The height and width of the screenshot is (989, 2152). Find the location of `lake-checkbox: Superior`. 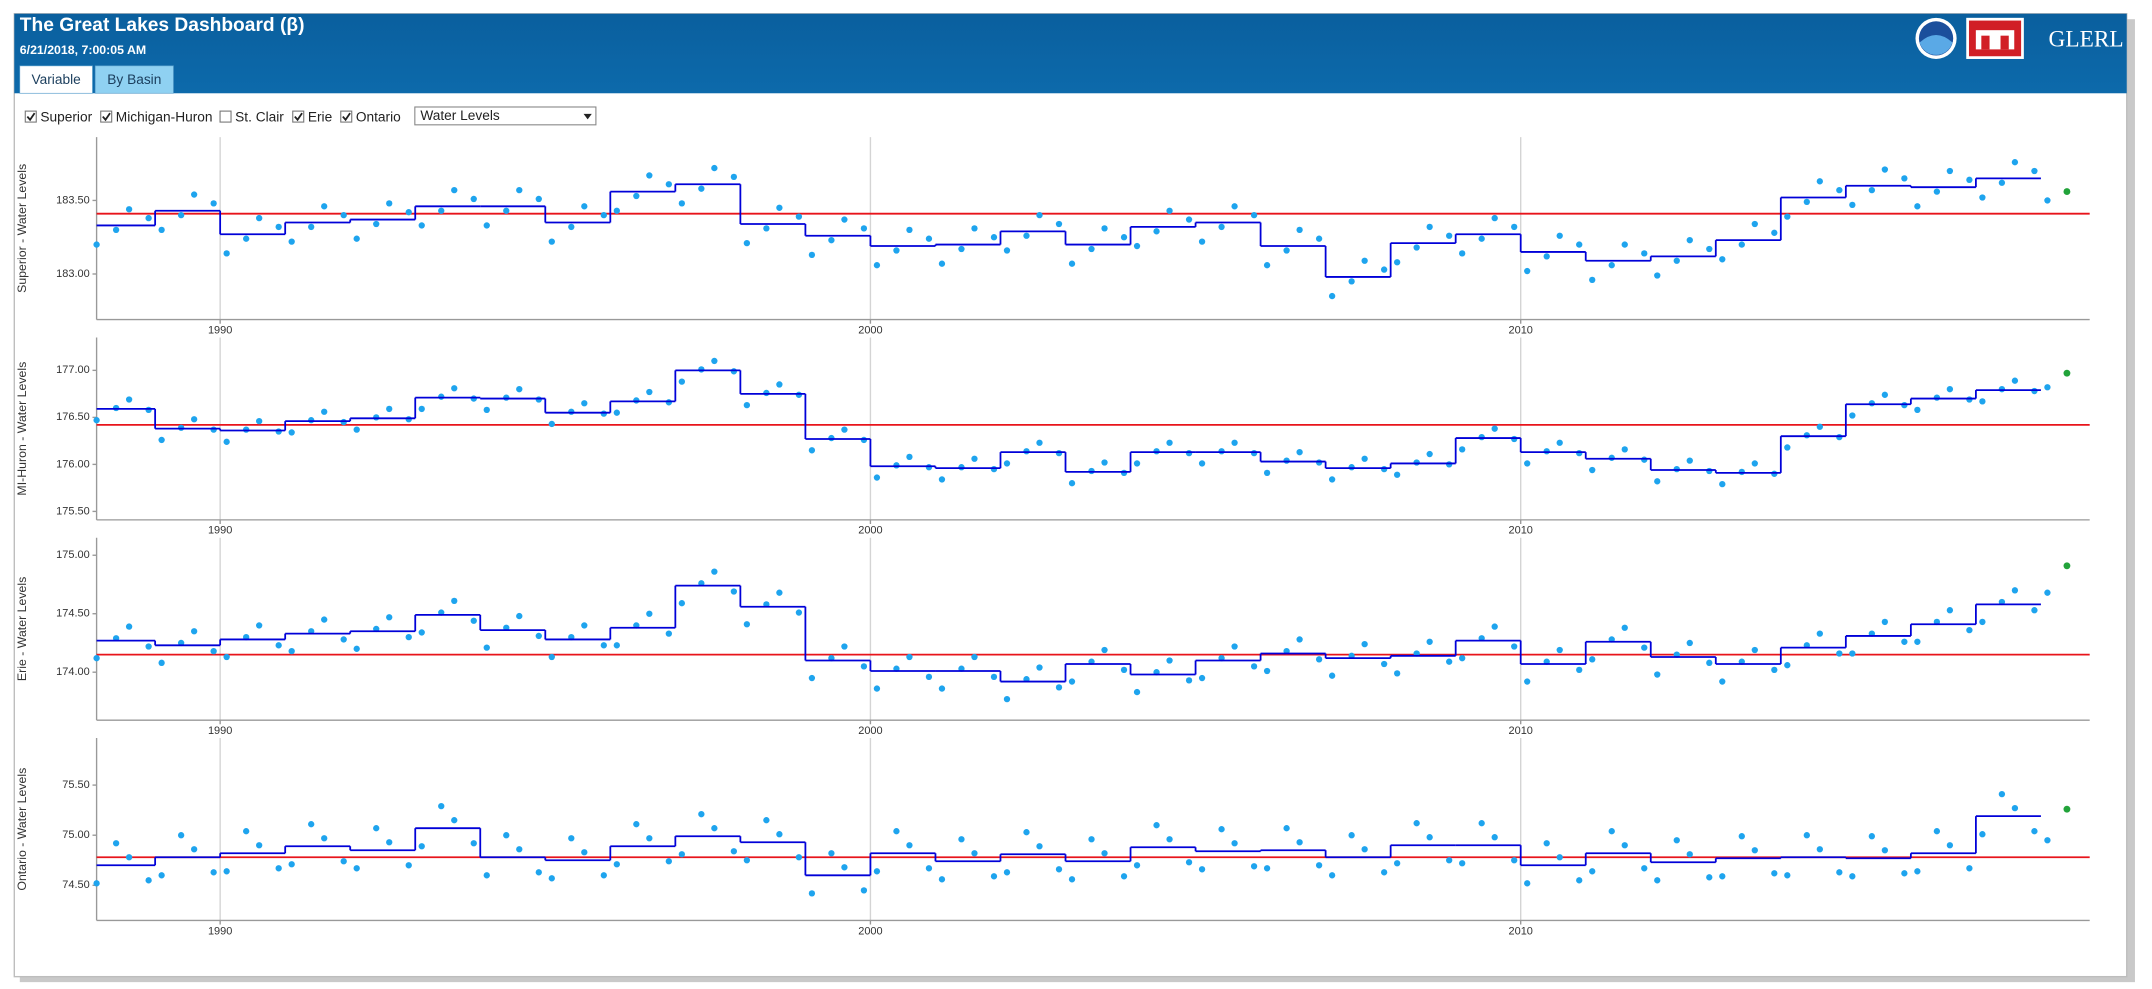

lake-checkbox: Superior is located at coordinates (58, 117).